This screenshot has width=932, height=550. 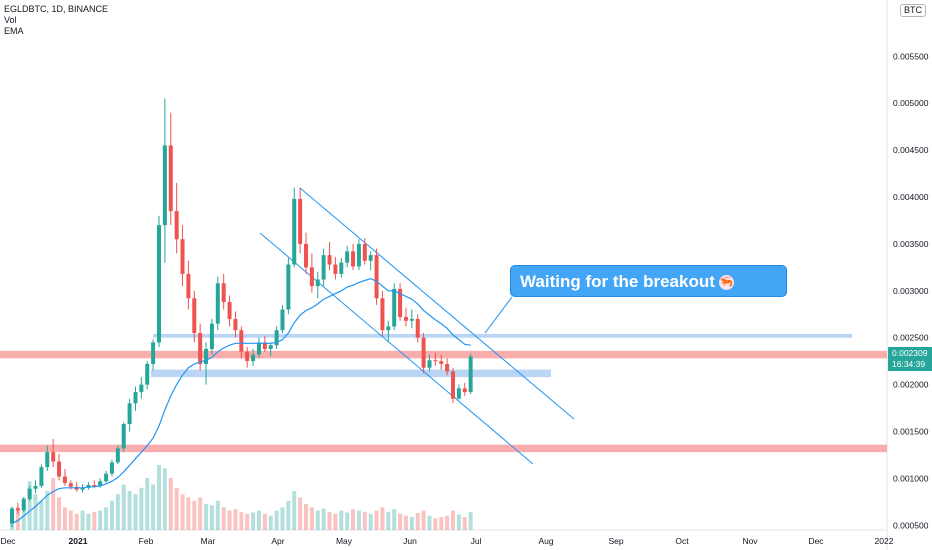 What do you see at coordinates (911, 244) in the screenshot?
I see `y-tick-label: 0.003500` at bounding box center [911, 244].